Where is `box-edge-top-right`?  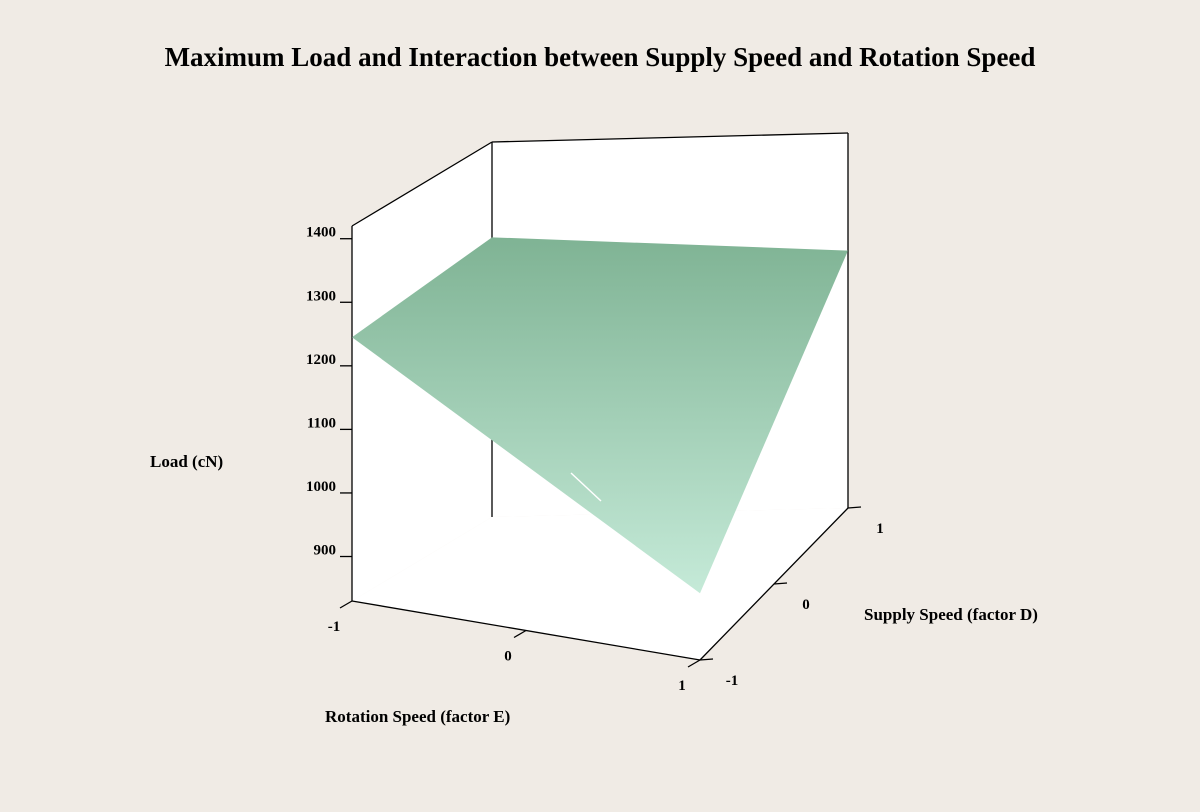
box-edge-top-right is located at coordinates (670, 137).